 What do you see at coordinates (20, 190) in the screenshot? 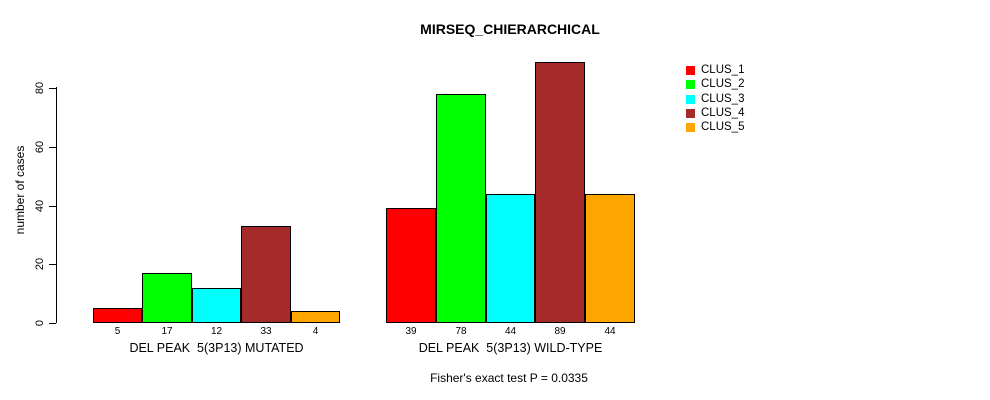
I see `y-axis-title: number of cases` at bounding box center [20, 190].